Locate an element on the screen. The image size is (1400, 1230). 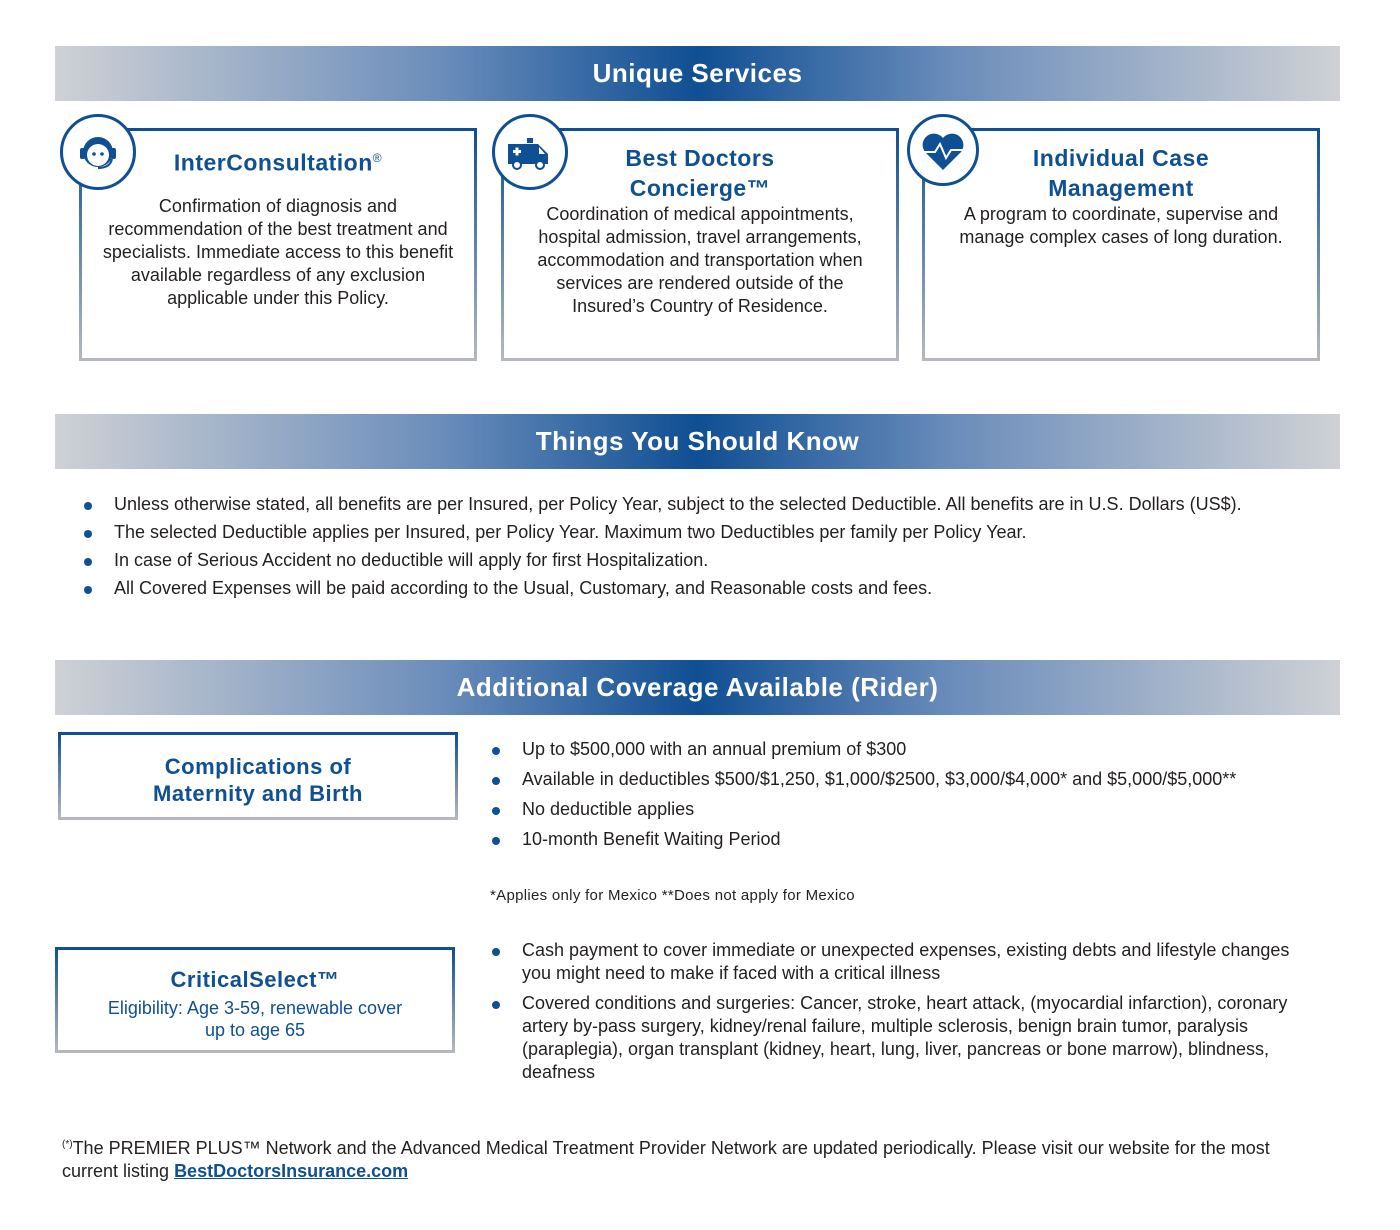
ambulance-icon is located at coordinates (530, 152).